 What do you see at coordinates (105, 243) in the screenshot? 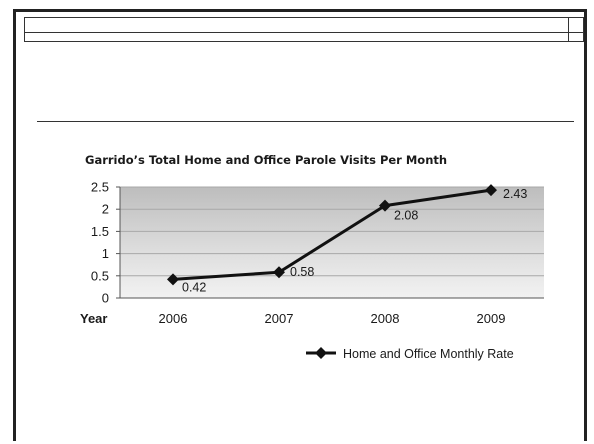
I see `y-tick-labels: 0 0.5 1 1.5 2 2.5` at bounding box center [105, 243].